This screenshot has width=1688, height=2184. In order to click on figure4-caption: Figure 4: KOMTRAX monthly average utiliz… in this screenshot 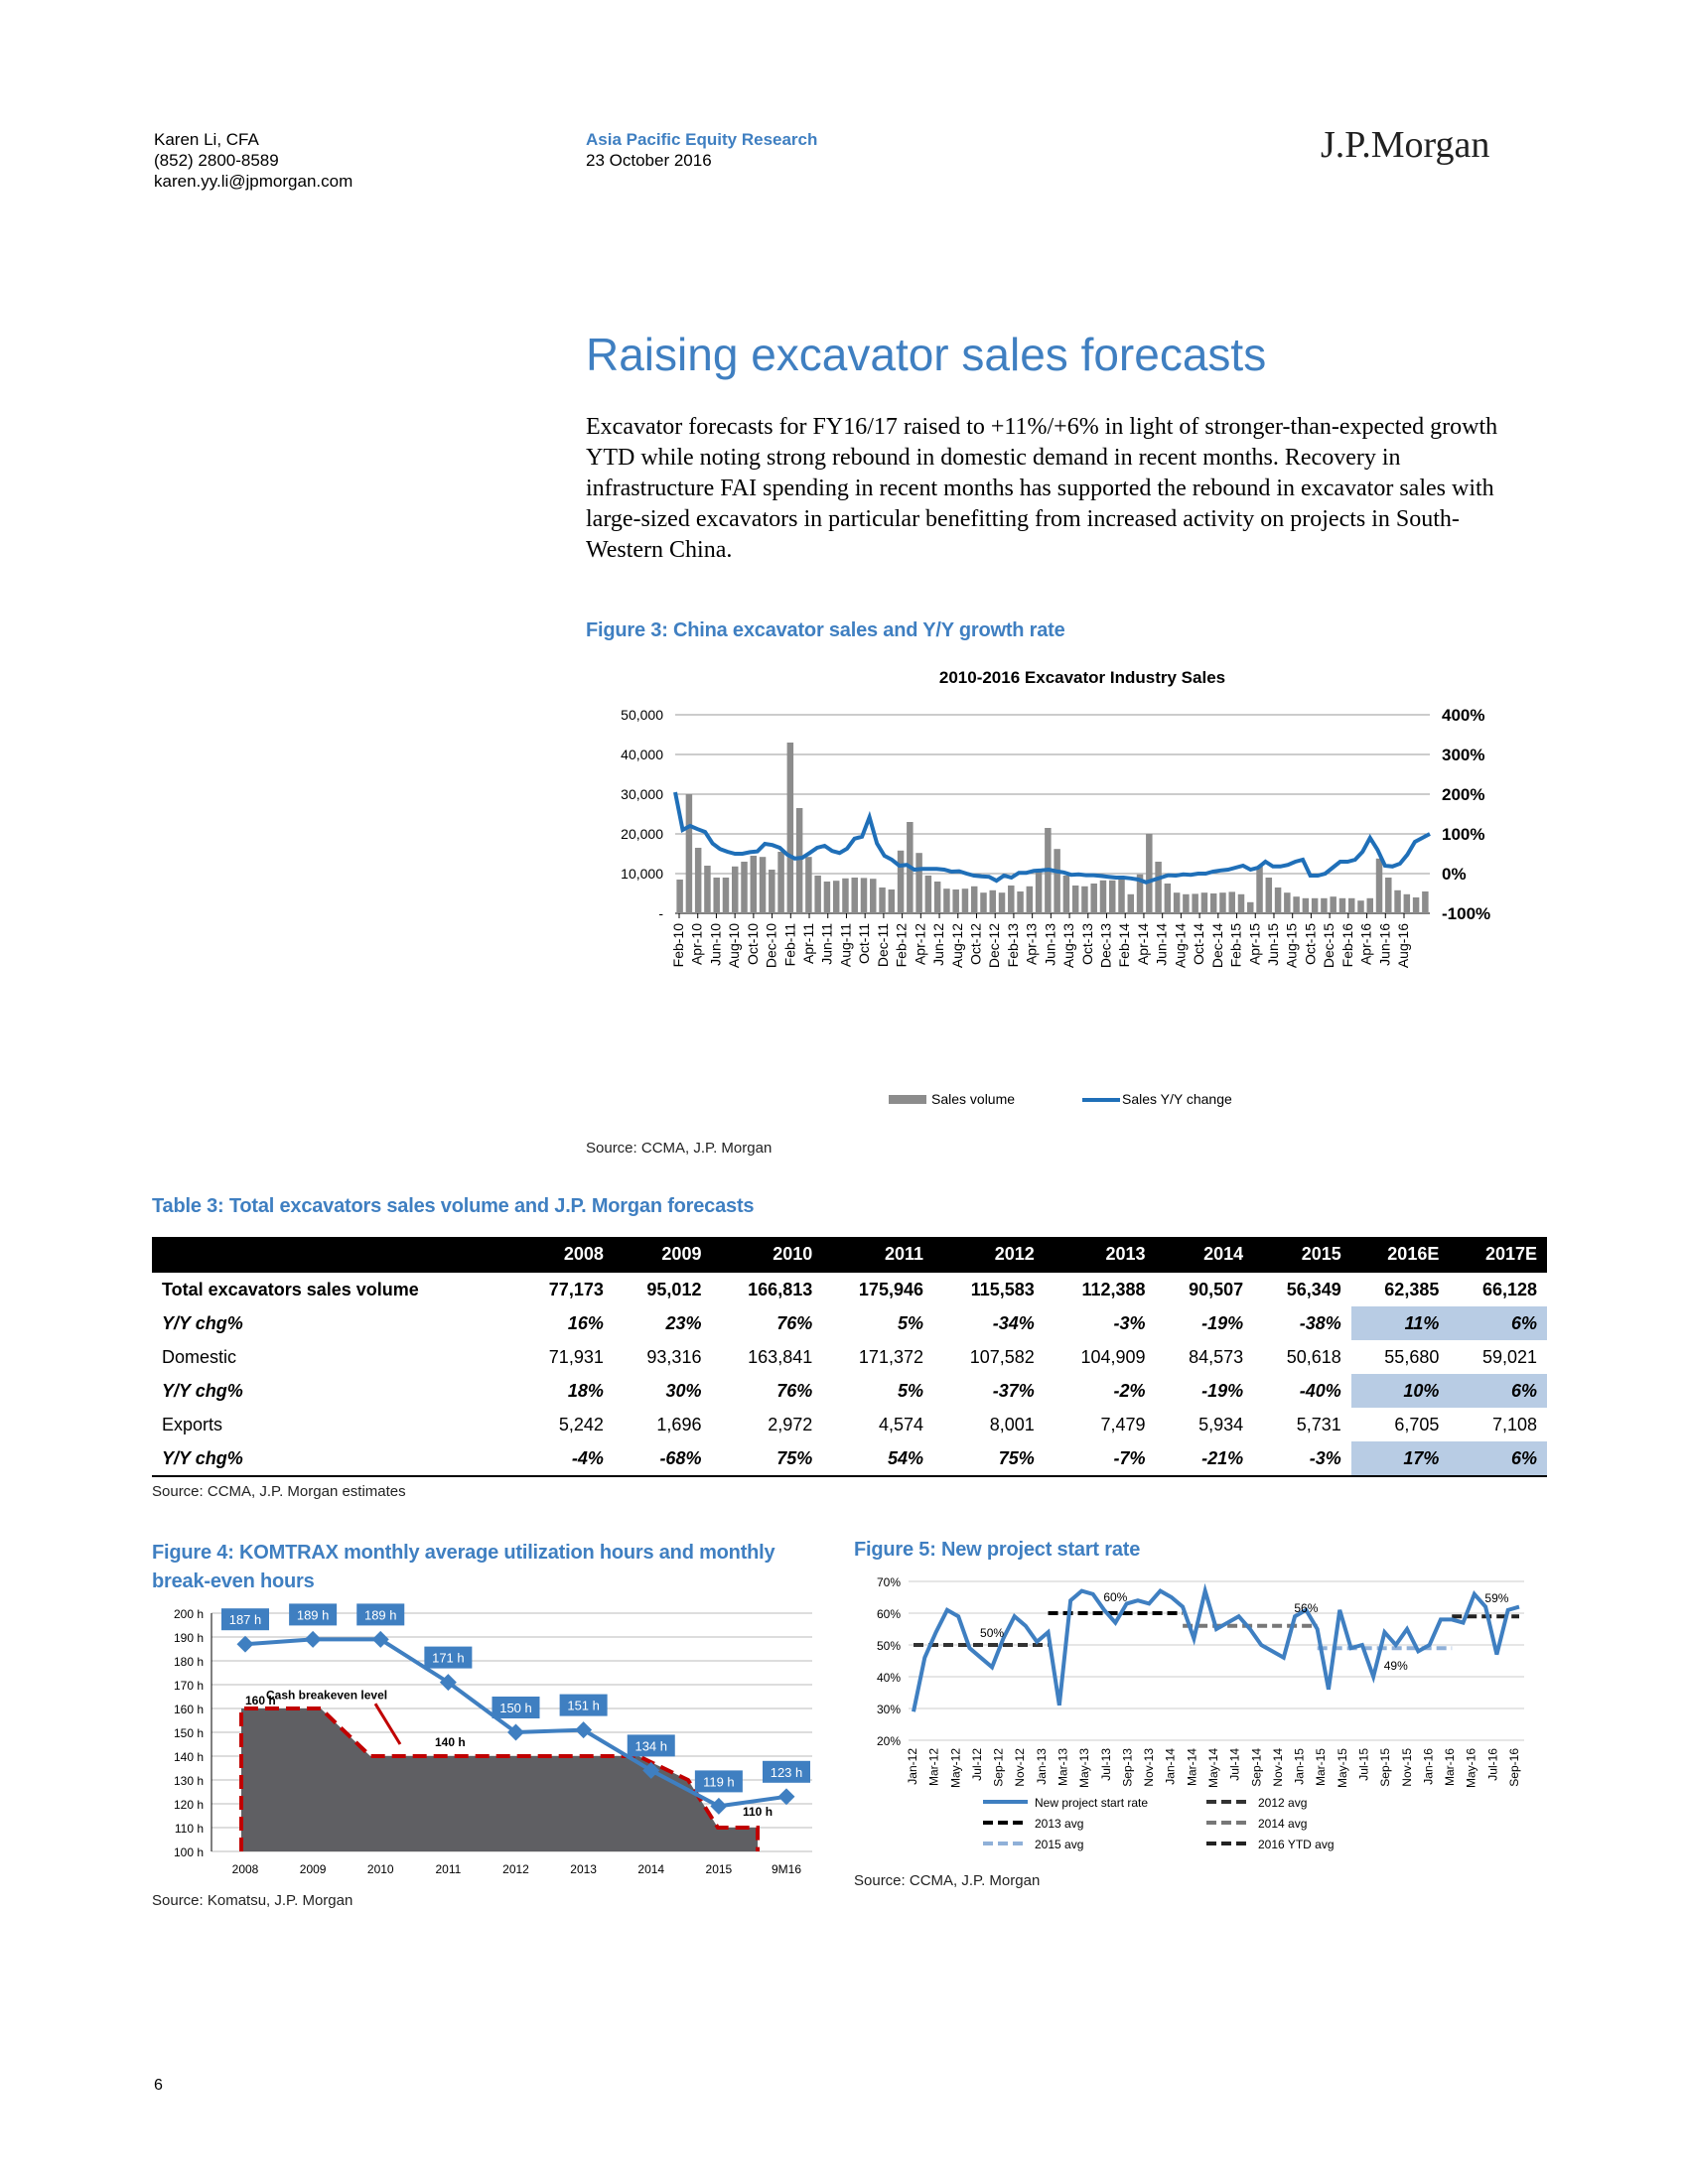, I will do `click(463, 1567)`.